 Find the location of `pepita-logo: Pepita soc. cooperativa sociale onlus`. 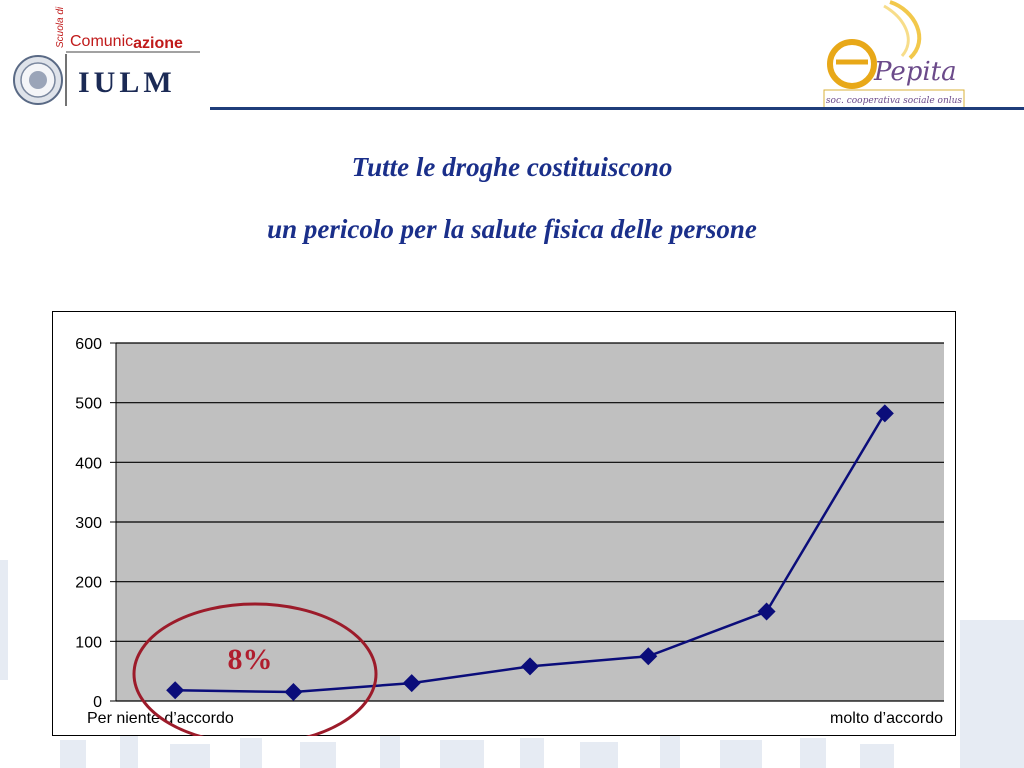

pepita-logo: Pepita soc. cooperativa sociale onlus is located at coordinates (894, 54).